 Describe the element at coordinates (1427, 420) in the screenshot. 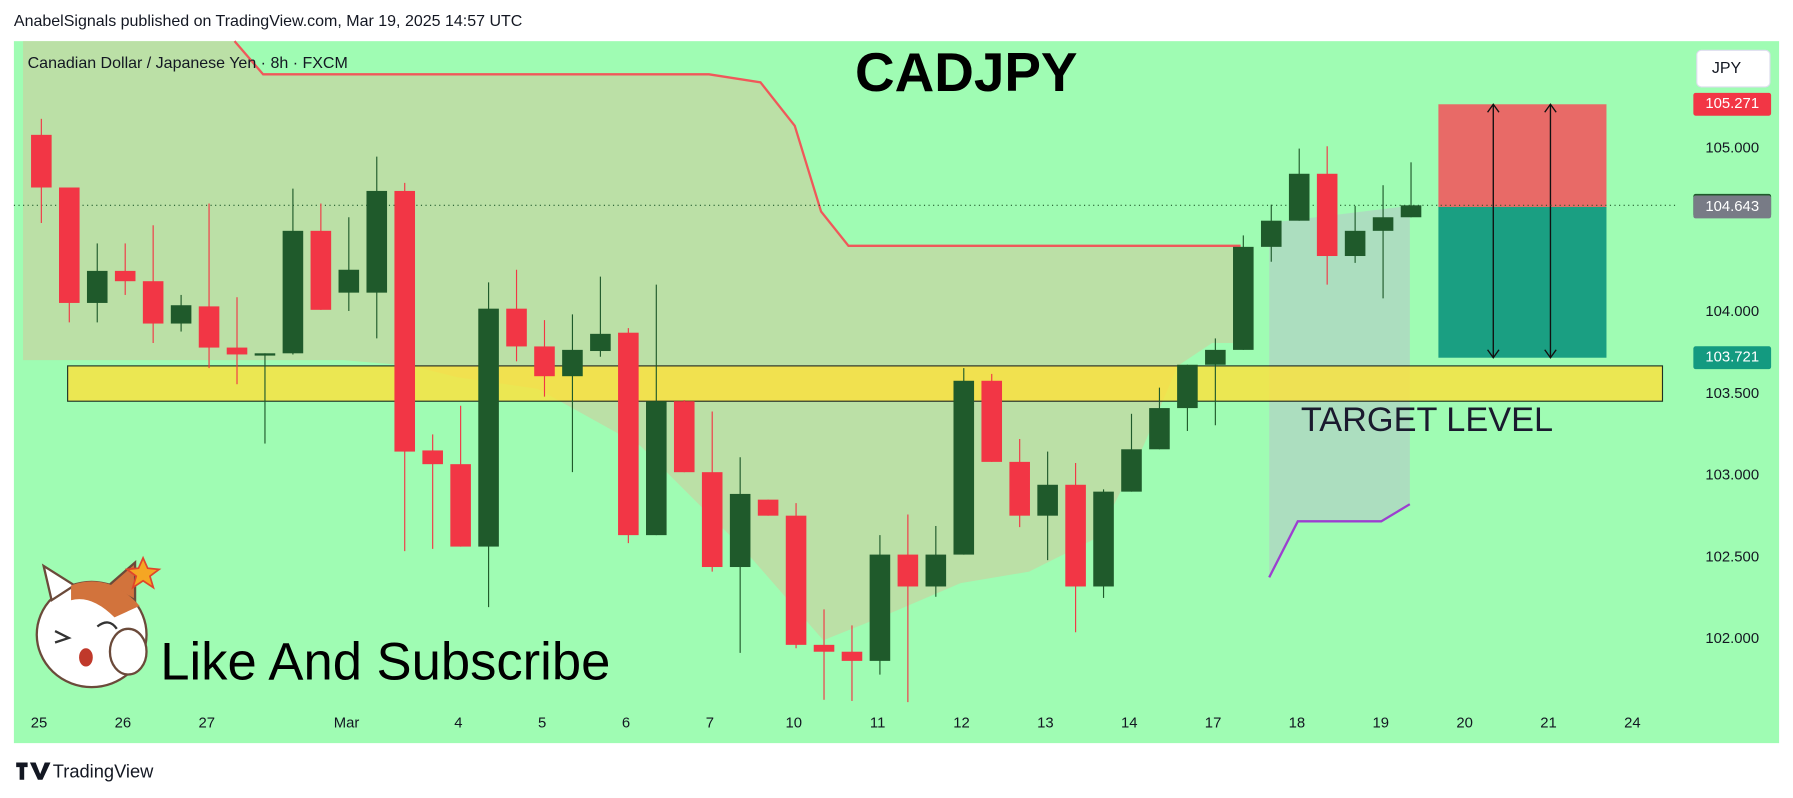

I see `target-annotation: TARGET LEVEL` at that location.